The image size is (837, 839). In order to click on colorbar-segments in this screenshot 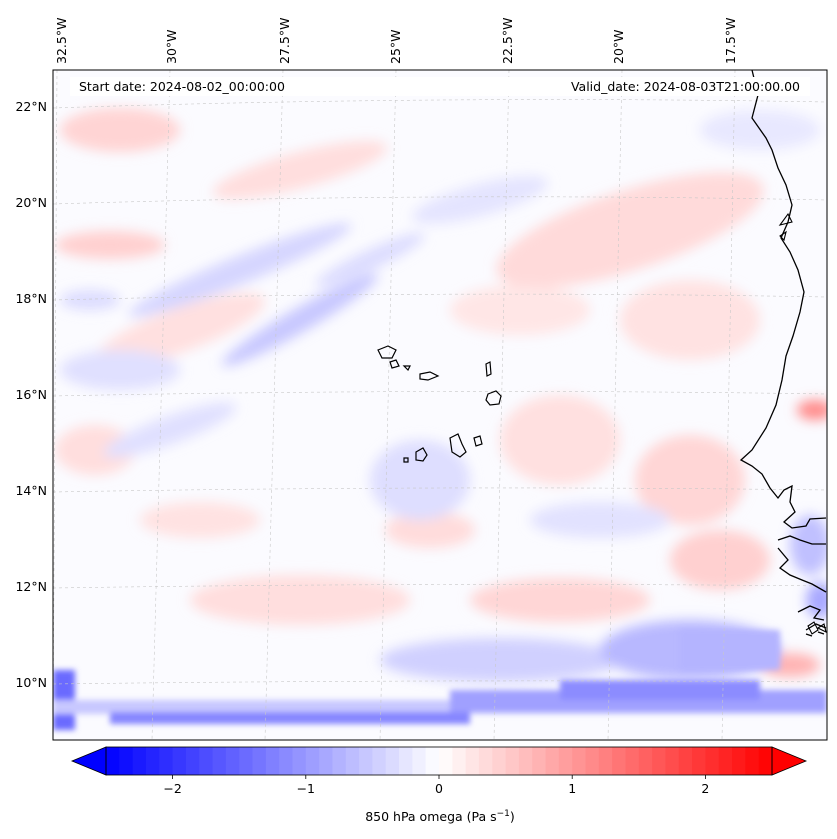, I will do `click(439, 761)`.